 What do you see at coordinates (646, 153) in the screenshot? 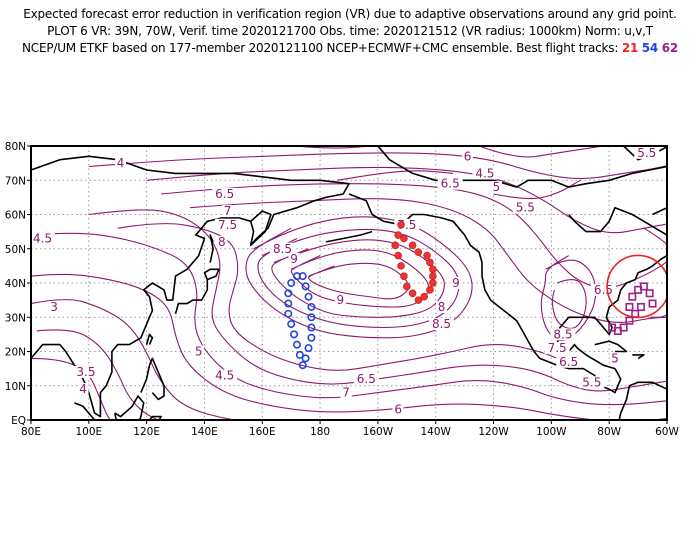
I see `contour-label: 5.5` at bounding box center [646, 153].